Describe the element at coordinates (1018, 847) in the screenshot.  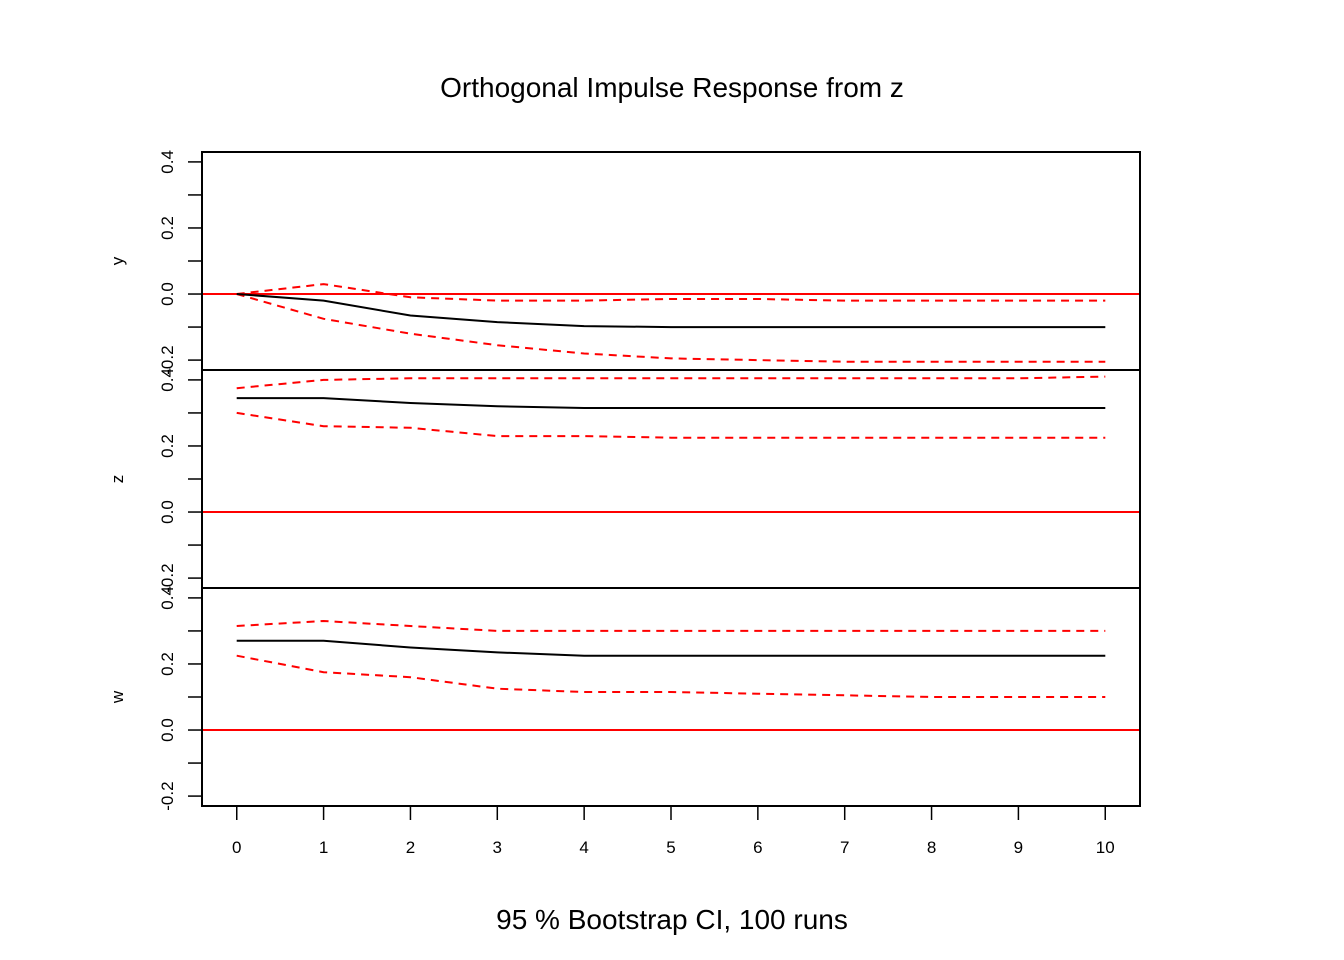
I see `x-tick-label: 9` at that location.